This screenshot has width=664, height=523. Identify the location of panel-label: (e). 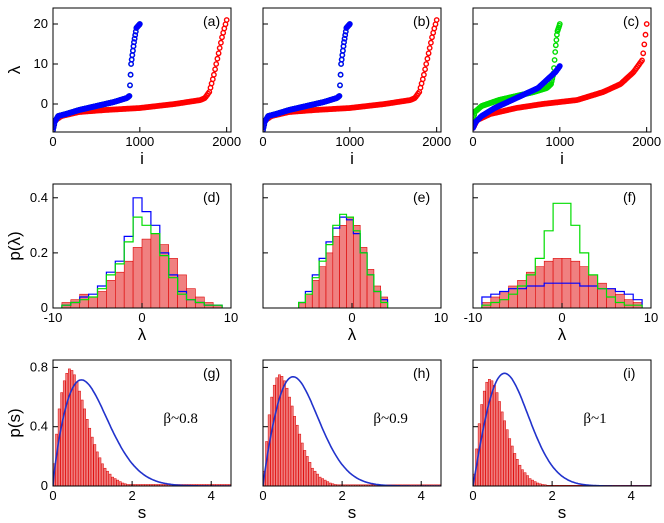
(421, 197).